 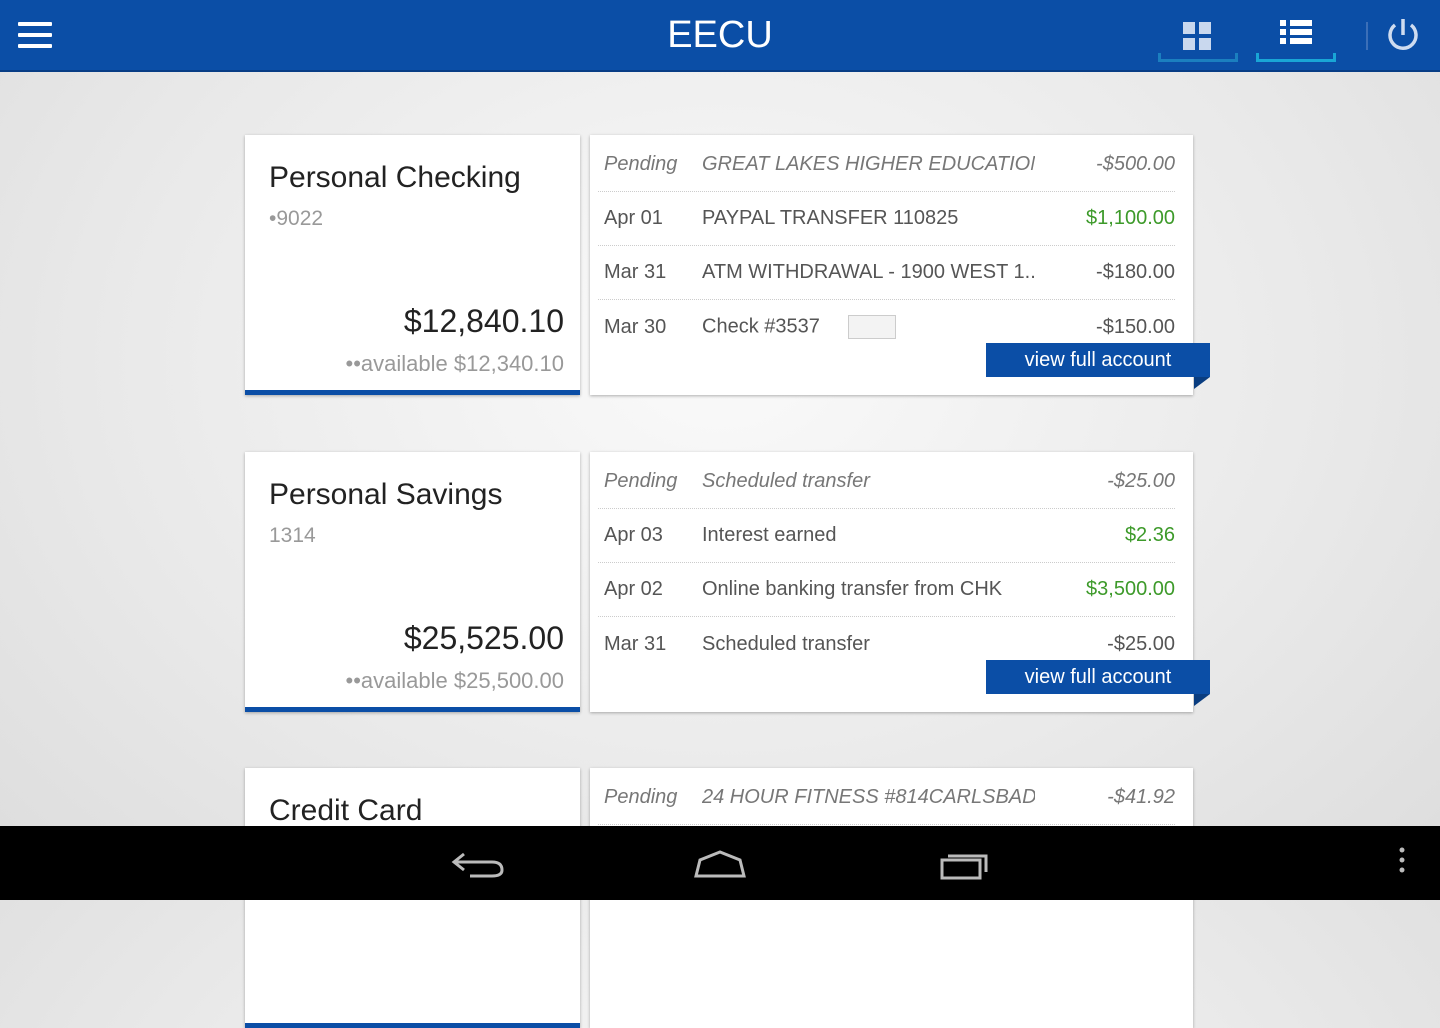 I want to click on home-icon, so click(x=720, y=864).